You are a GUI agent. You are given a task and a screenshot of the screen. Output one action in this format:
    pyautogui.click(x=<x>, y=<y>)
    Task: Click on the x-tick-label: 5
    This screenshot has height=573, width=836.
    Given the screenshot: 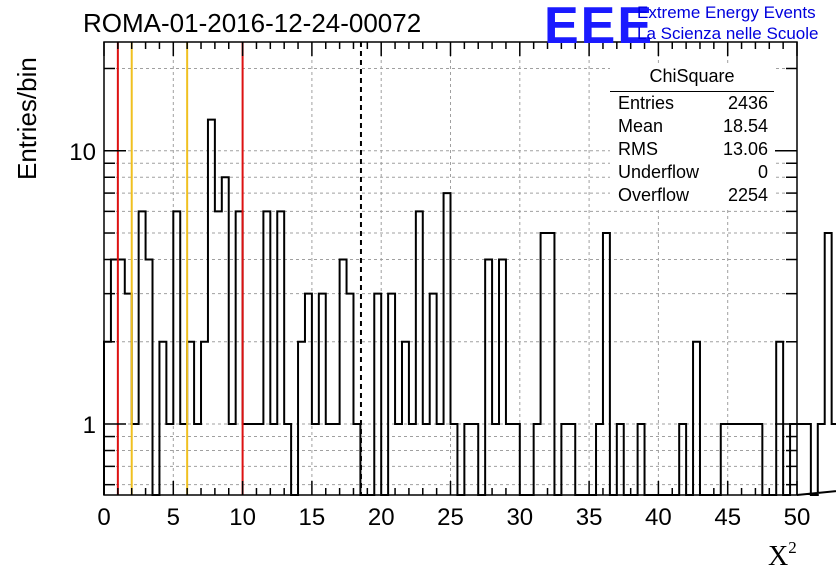 What is the action you would take?
    pyautogui.click(x=173, y=517)
    